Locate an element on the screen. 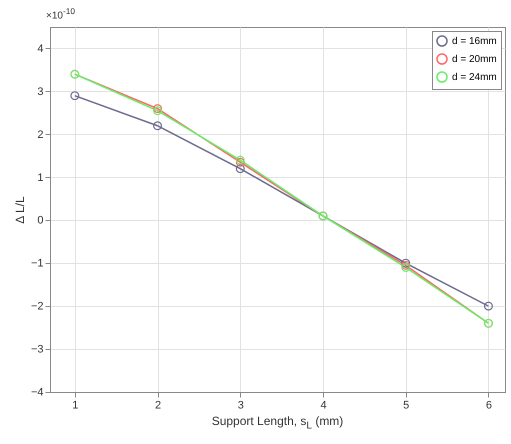  x-tick-label: 1 is located at coordinates (75, 406).